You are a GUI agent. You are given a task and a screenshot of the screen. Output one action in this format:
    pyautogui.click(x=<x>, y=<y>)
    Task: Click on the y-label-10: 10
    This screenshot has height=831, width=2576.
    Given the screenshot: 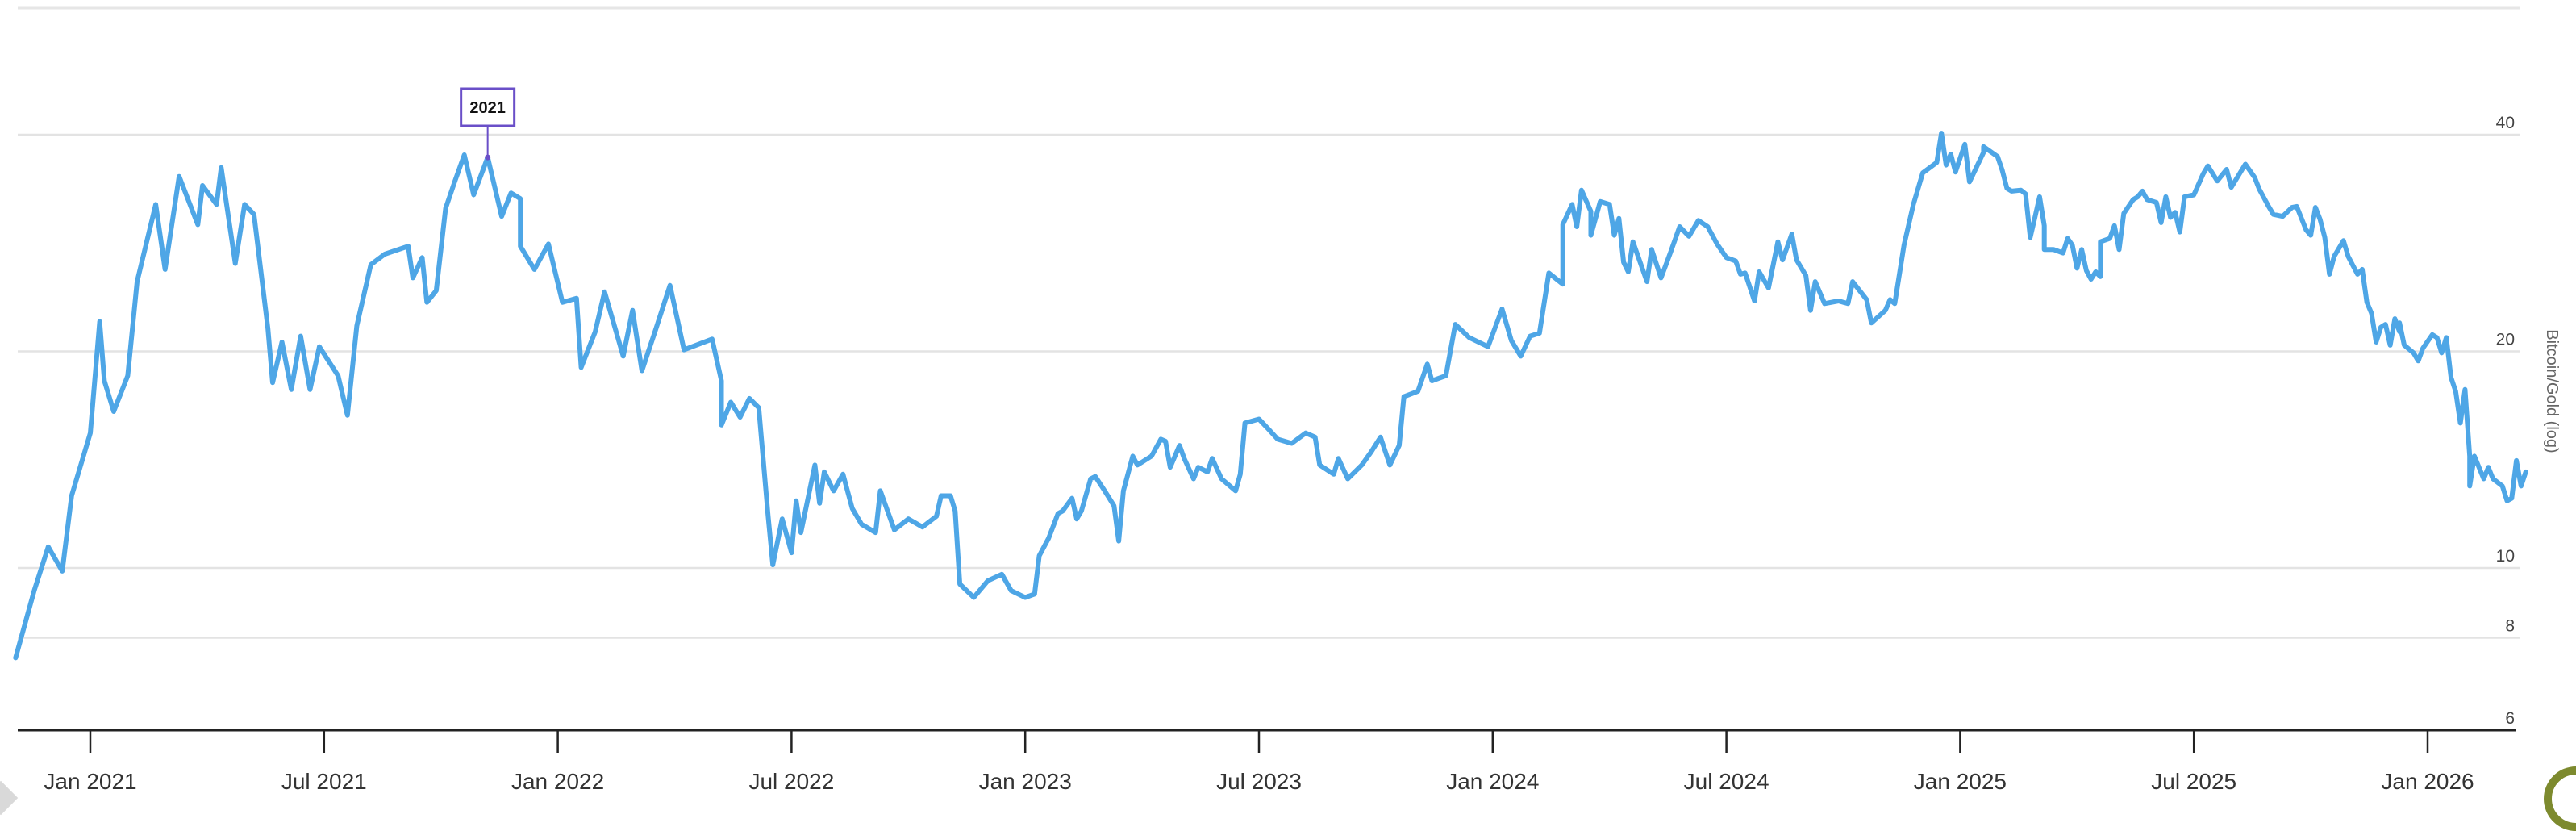 What is the action you would take?
    pyautogui.click(x=2505, y=556)
    